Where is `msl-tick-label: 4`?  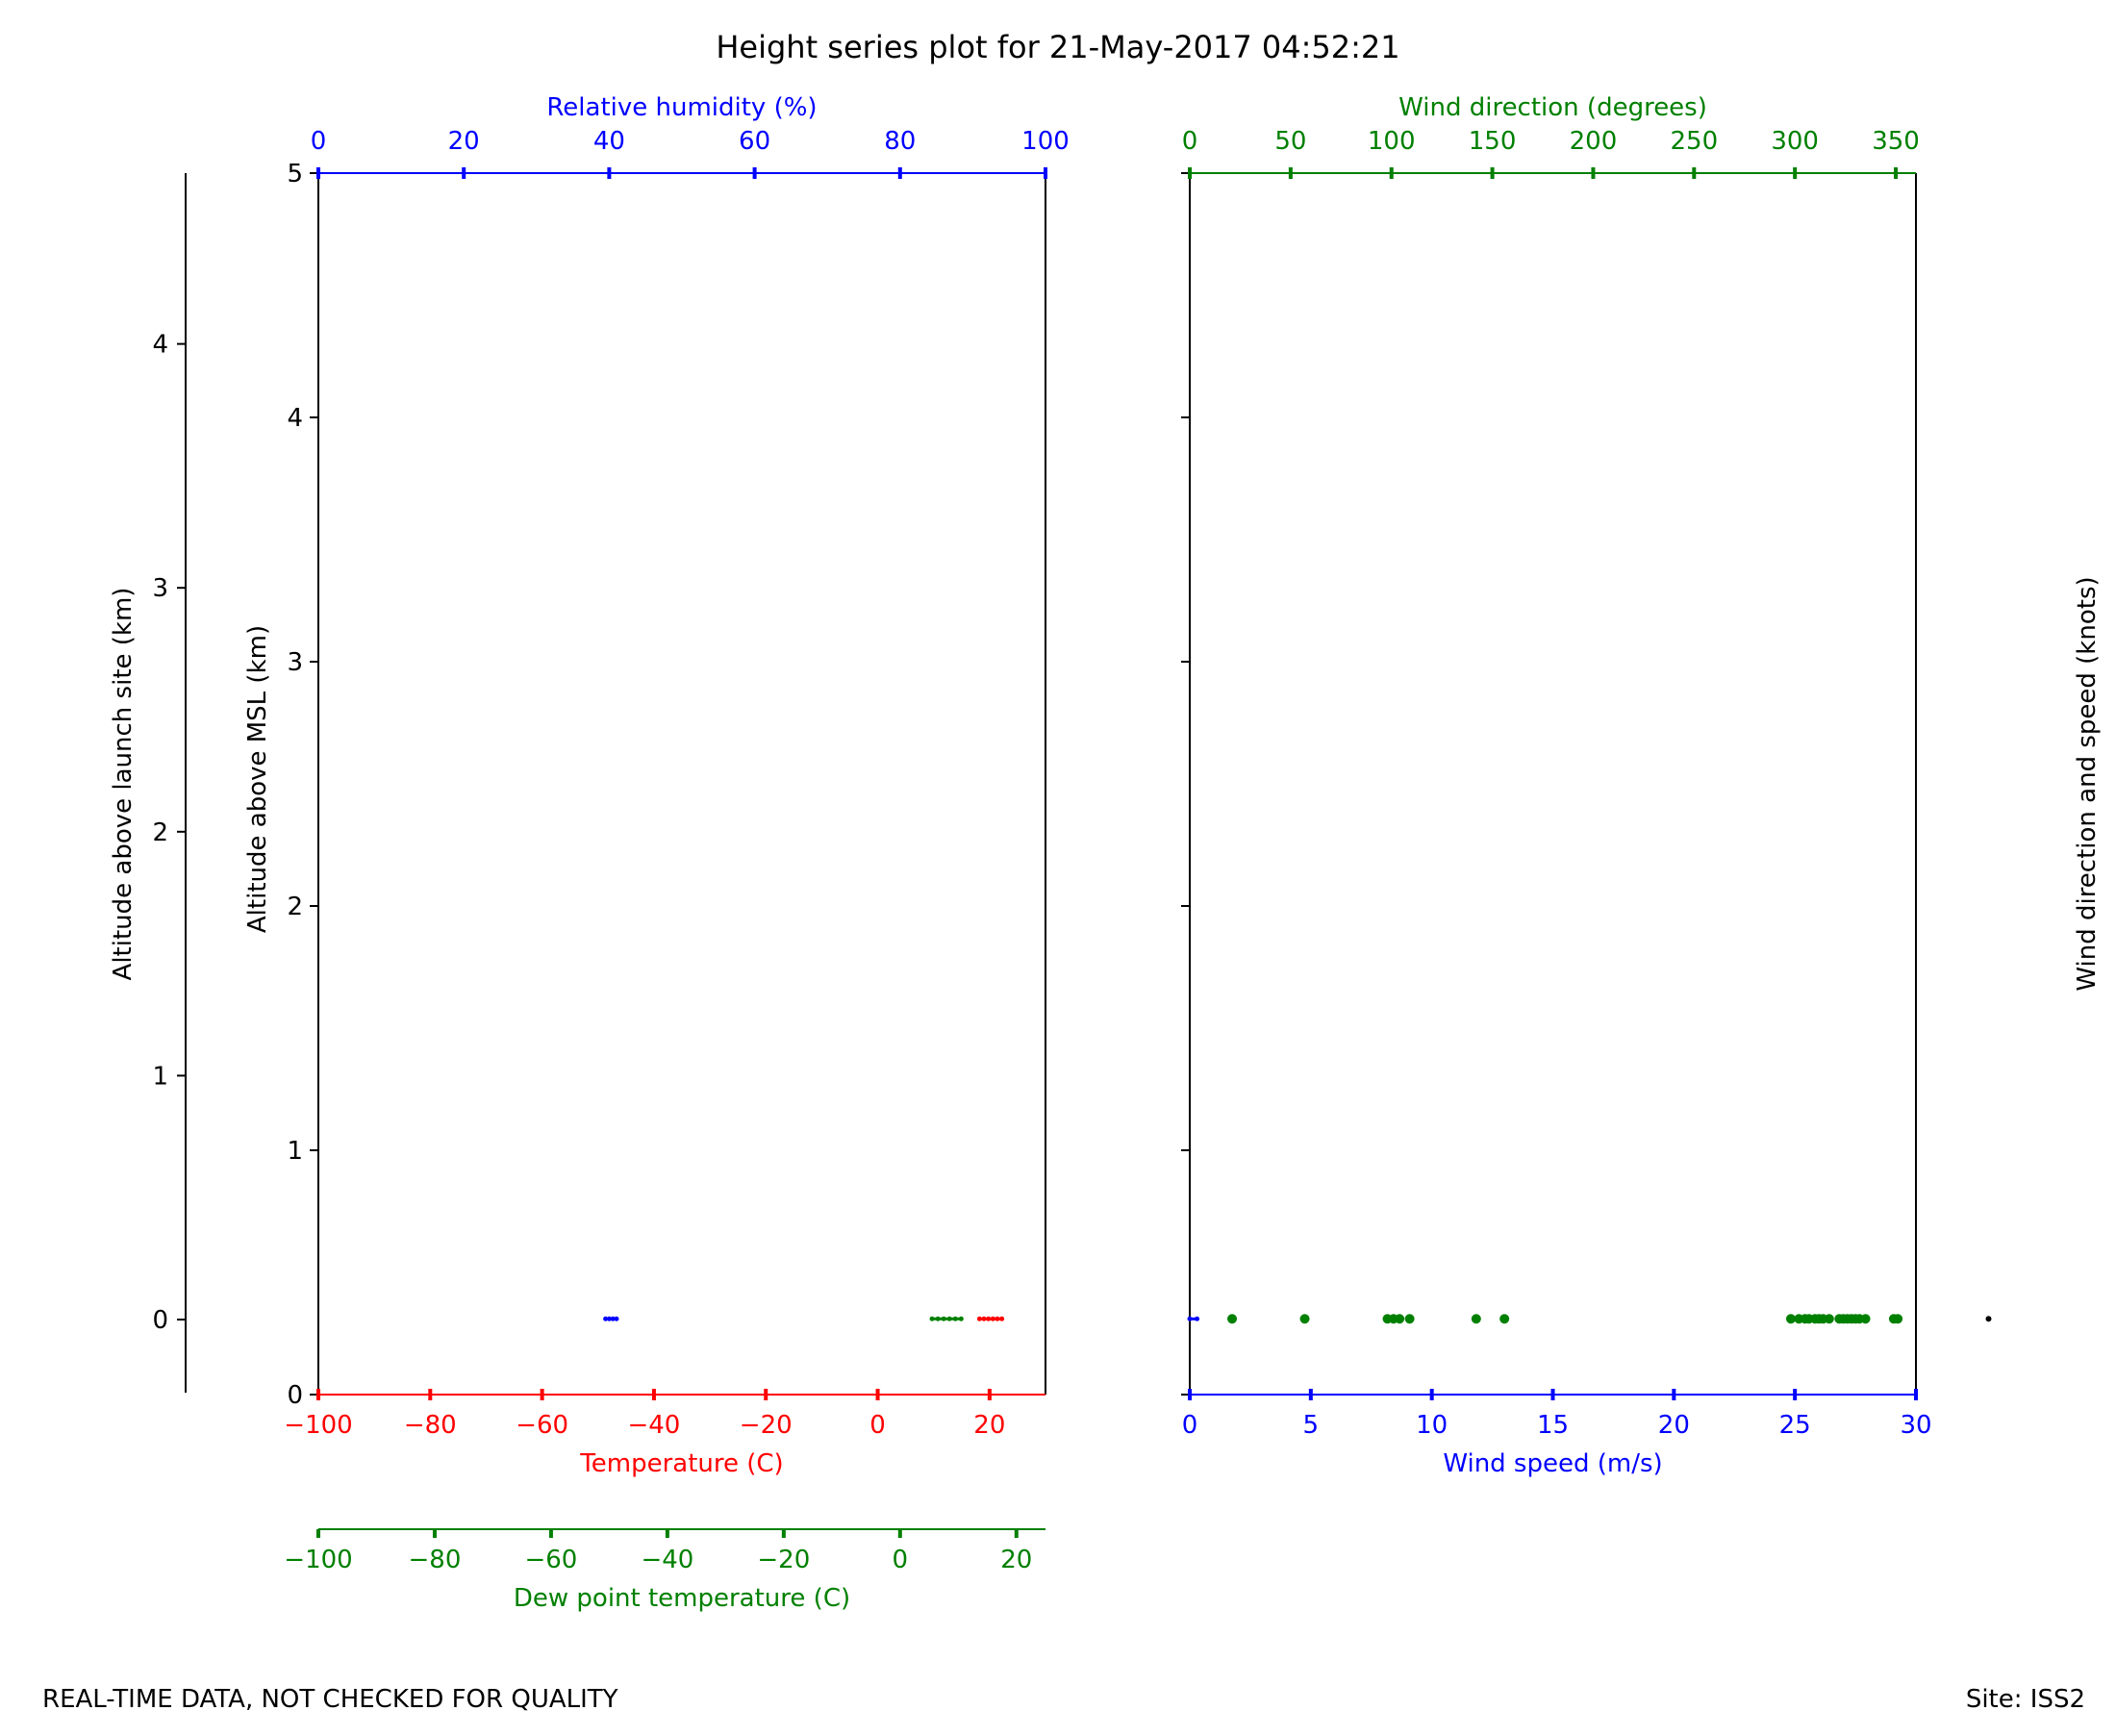 msl-tick-label: 4 is located at coordinates (295, 418).